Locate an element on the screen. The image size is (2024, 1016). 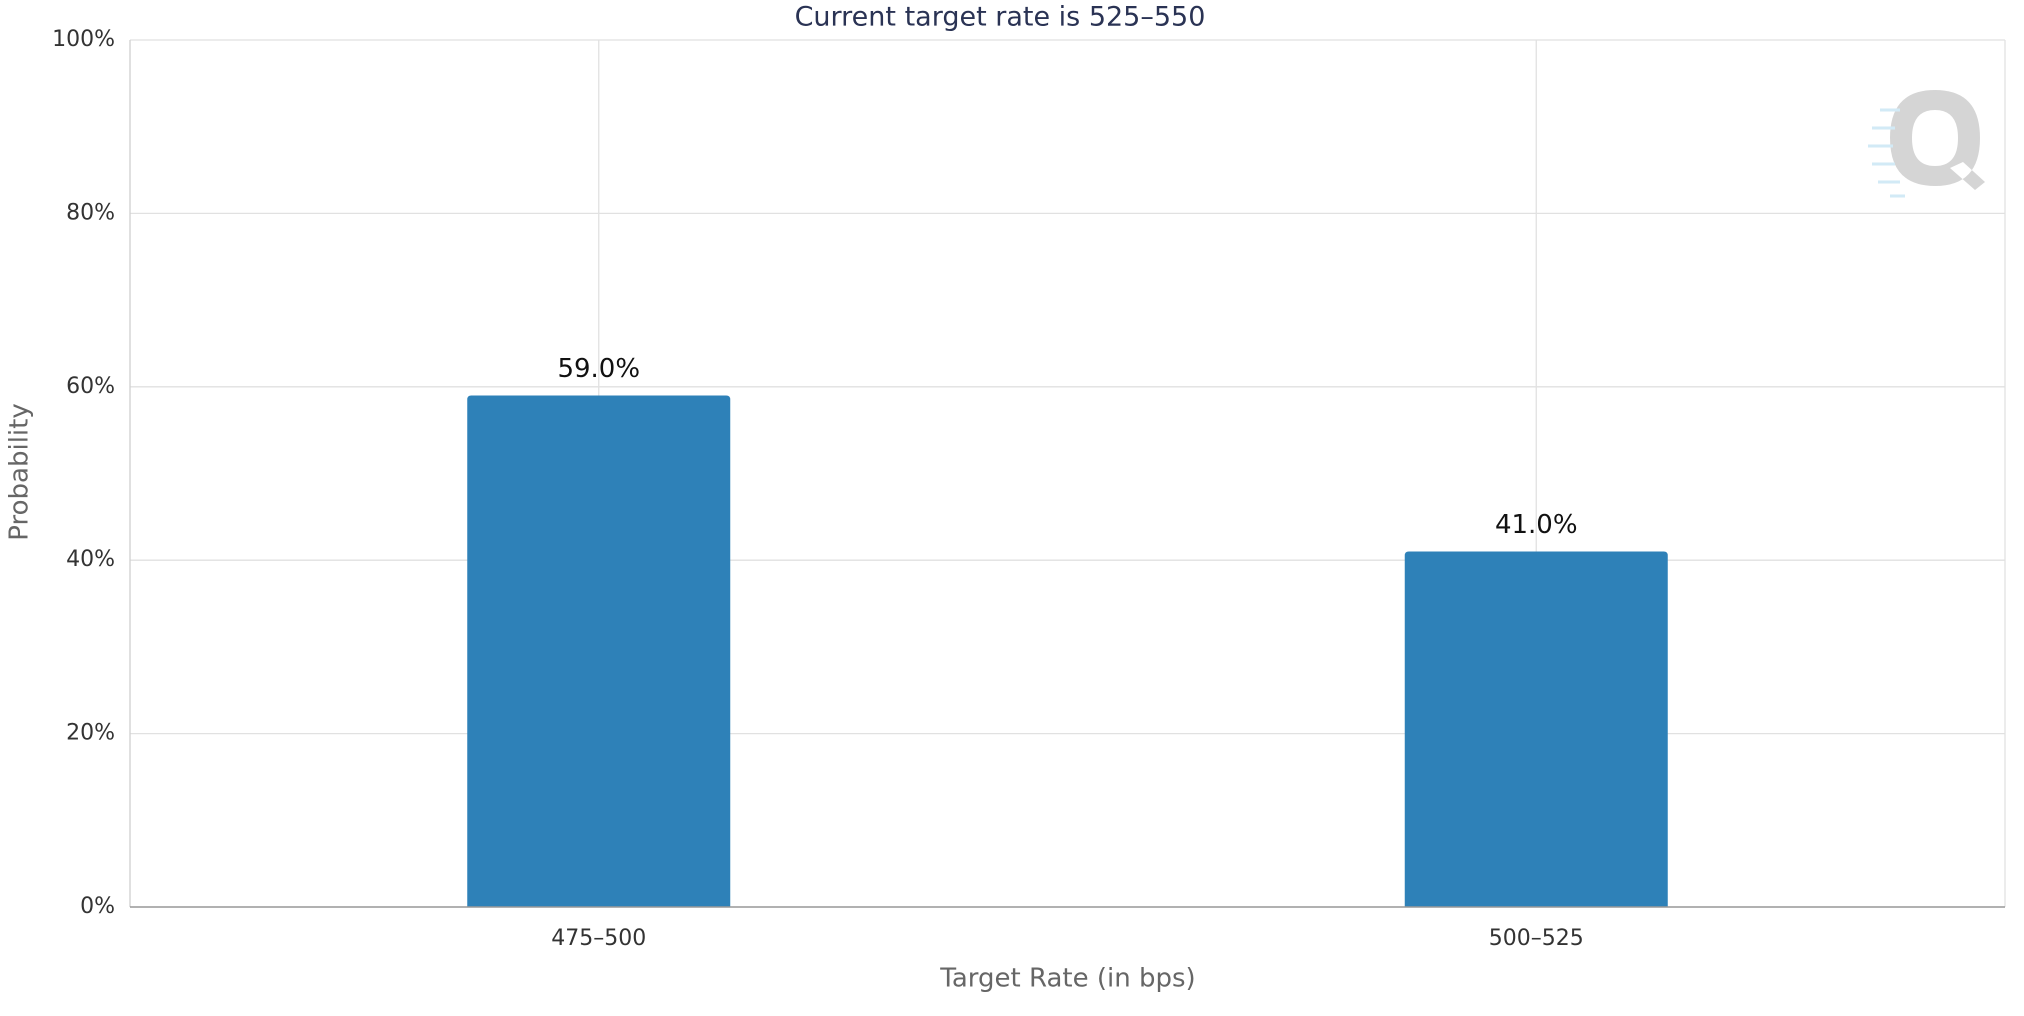
x-tick-label: 475–500 is located at coordinates (598, 938).